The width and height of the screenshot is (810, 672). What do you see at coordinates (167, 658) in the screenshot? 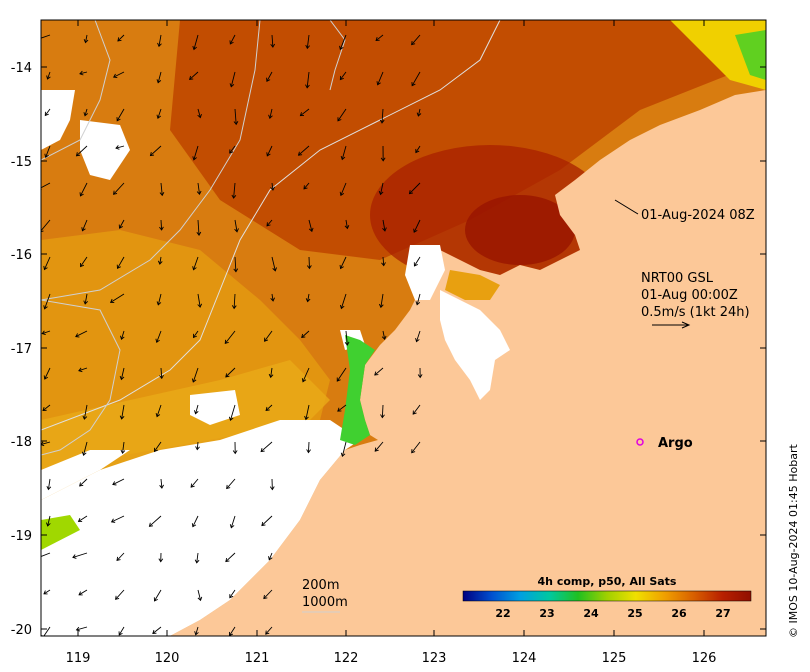
I see `x-tick-label: 120` at bounding box center [167, 658].